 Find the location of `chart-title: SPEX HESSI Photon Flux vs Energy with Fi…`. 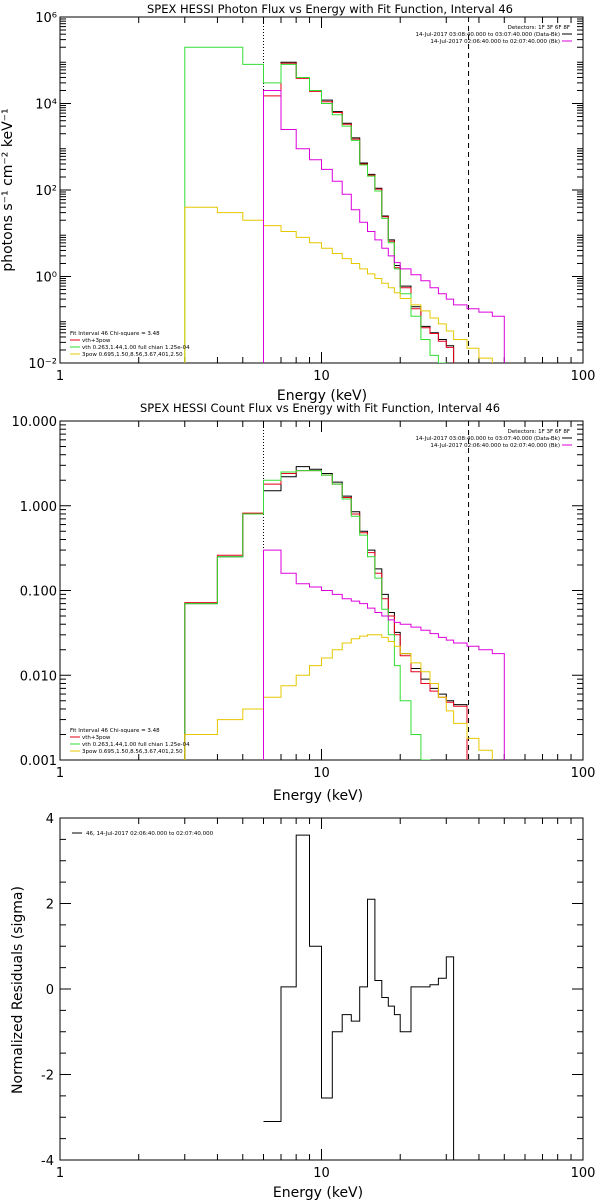

chart-title: SPEX HESSI Photon Flux vs Energy with Fi… is located at coordinates (330, 9).